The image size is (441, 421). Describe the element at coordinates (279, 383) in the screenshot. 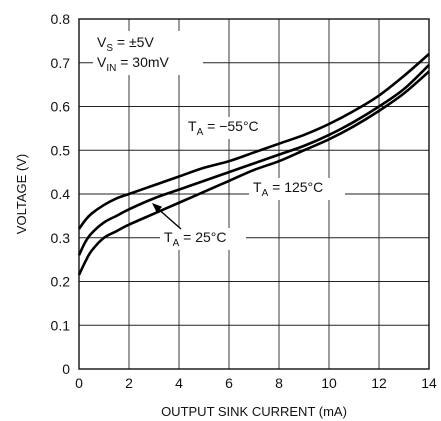

I see `x-tick-label: 8` at that location.